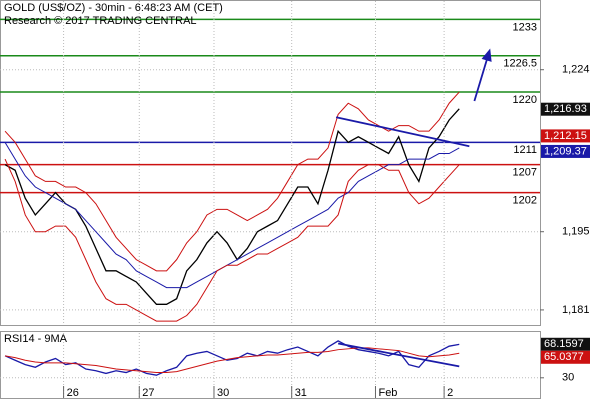 The image size is (590, 400). What do you see at coordinates (36, 339) in the screenshot?
I see `rsi-title: RSI14 - 9MA` at bounding box center [36, 339].